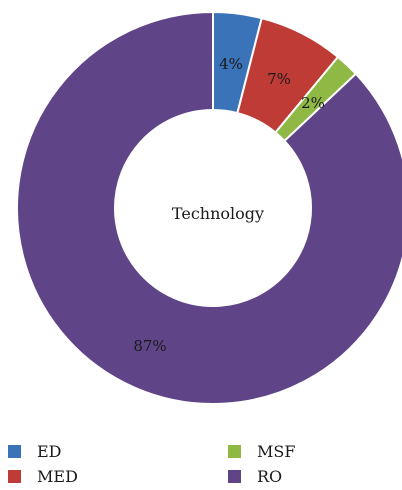 The height and width of the screenshot is (490, 402). What do you see at coordinates (279, 79) in the screenshot?
I see `slice-label-med: 7%` at bounding box center [279, 79].